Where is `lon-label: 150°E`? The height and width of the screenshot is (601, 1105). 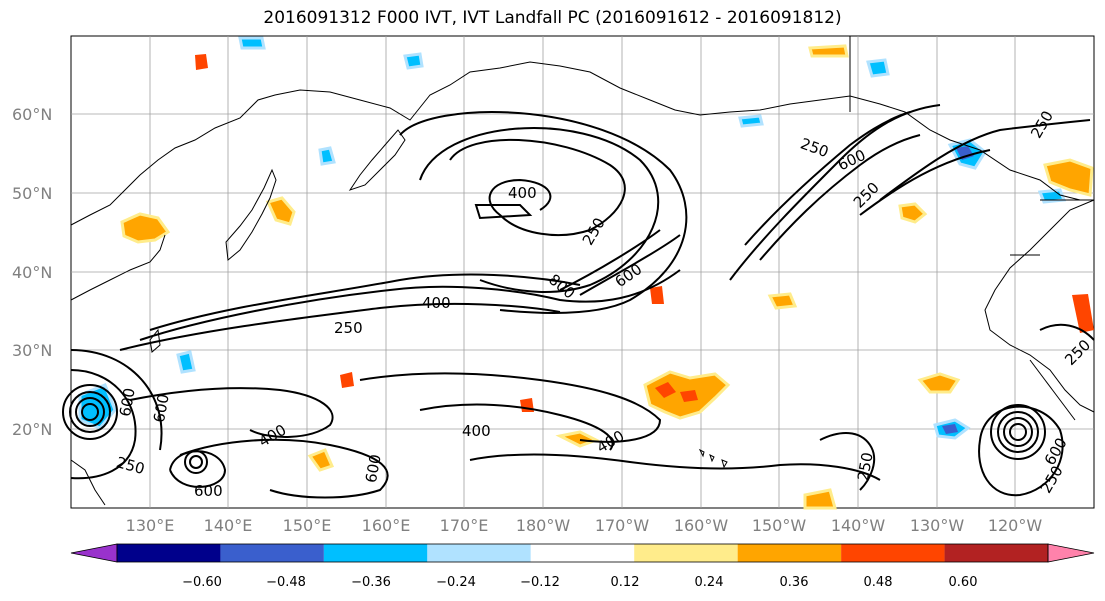
lon-label: 150°E is located at coordinates (307, 525).